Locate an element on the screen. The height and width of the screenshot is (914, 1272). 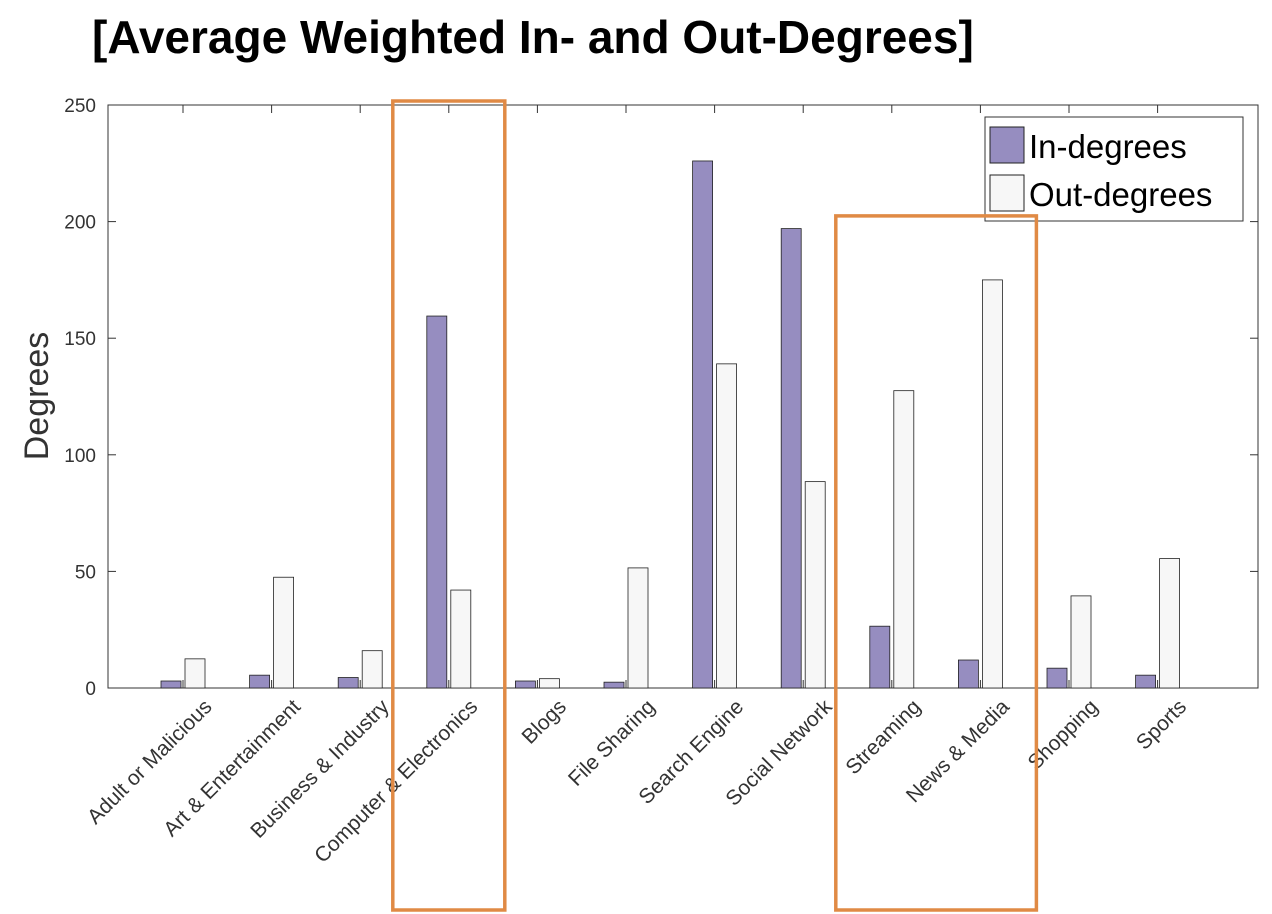
x-category-label: Sports is located at coordinates (1161, 724).